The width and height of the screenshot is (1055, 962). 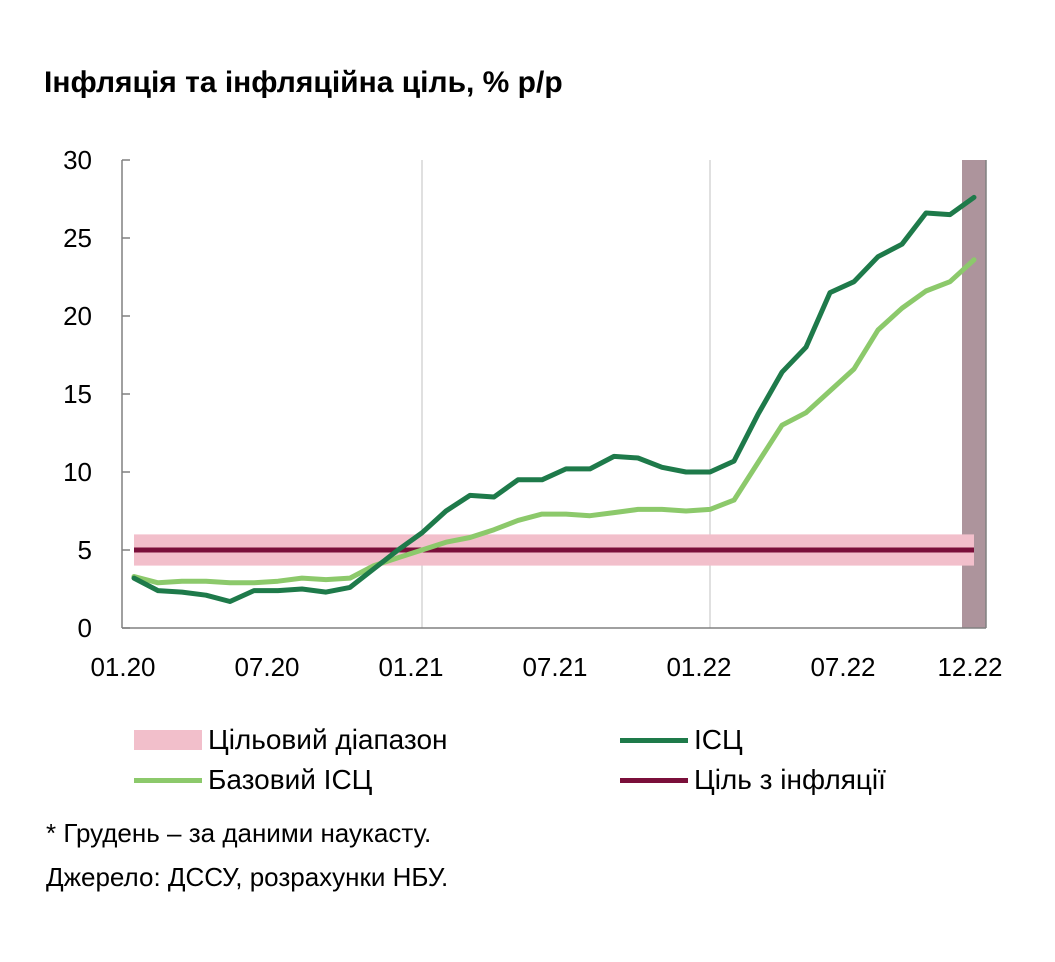 What do you see at coordinates (410, 667) in the screenshot?
I see `x-tick-label: 01.21` at bounding box center [410, 667].